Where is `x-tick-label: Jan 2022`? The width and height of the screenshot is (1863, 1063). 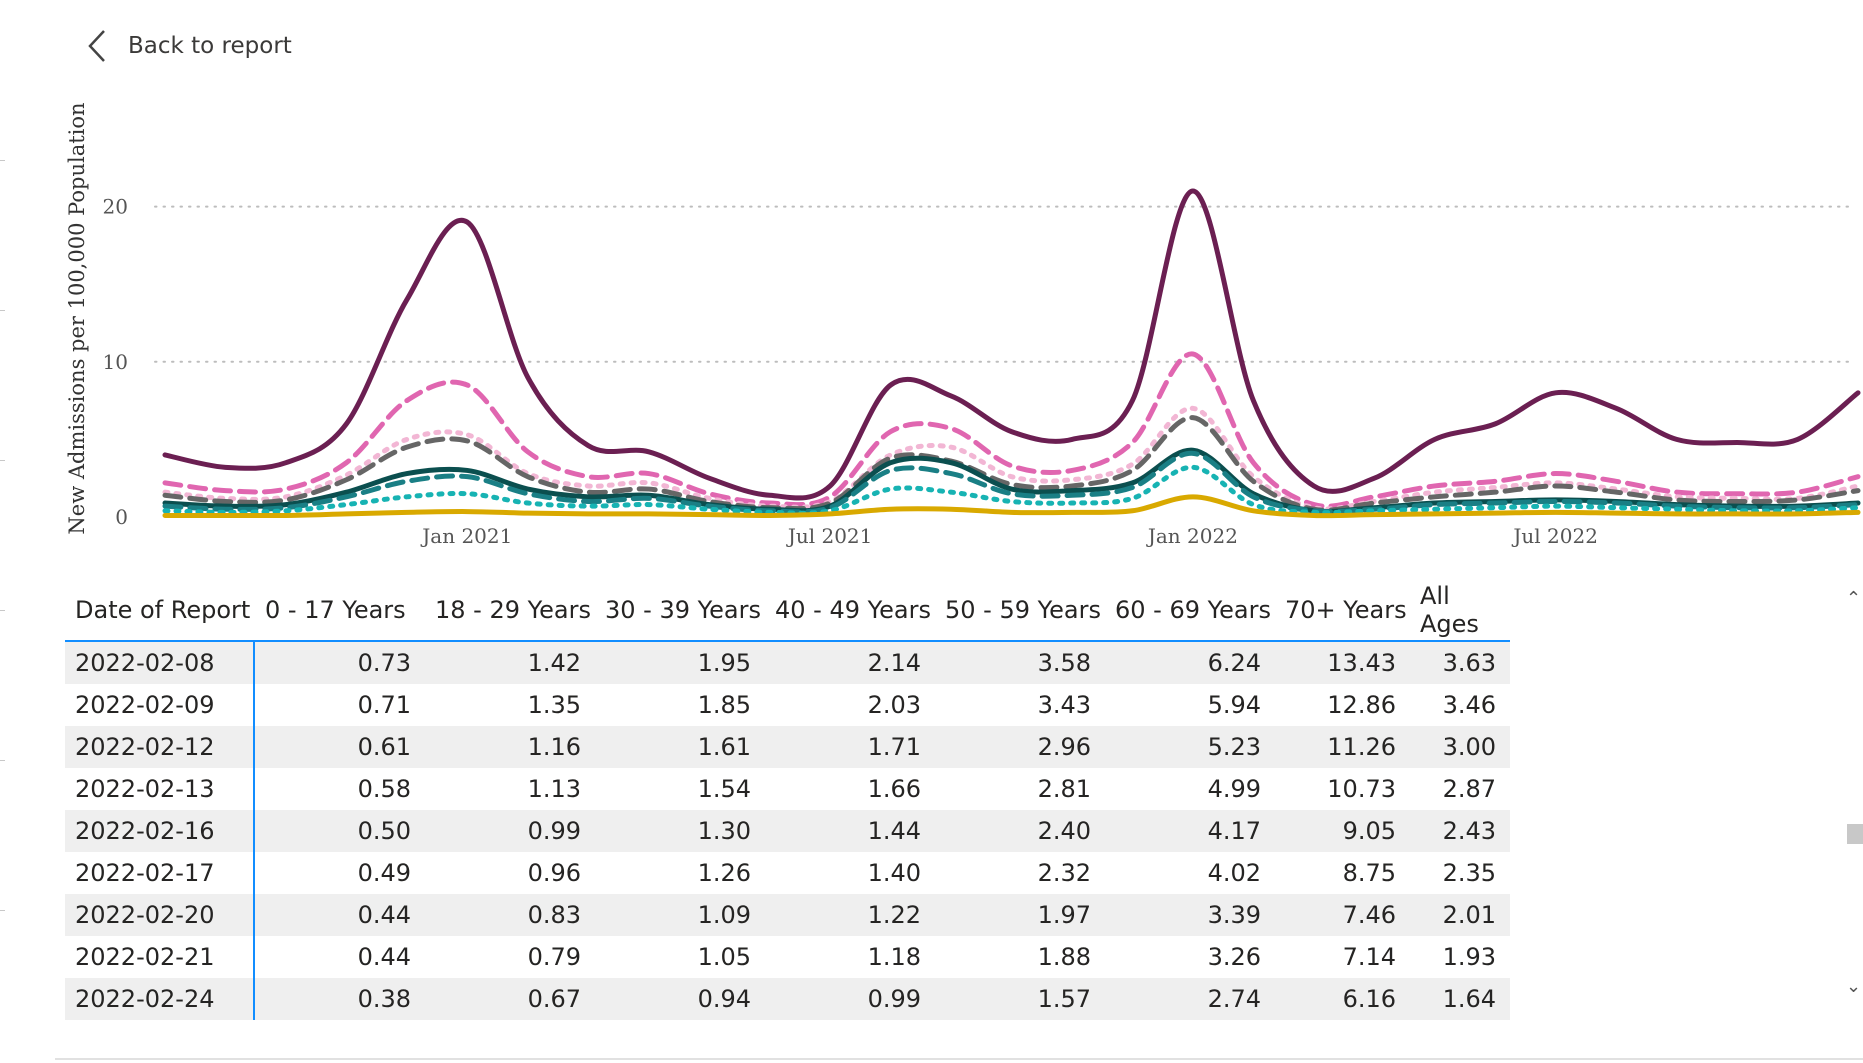 x-tick-label: Jan 2022 is located at coordinates (1192, 536).